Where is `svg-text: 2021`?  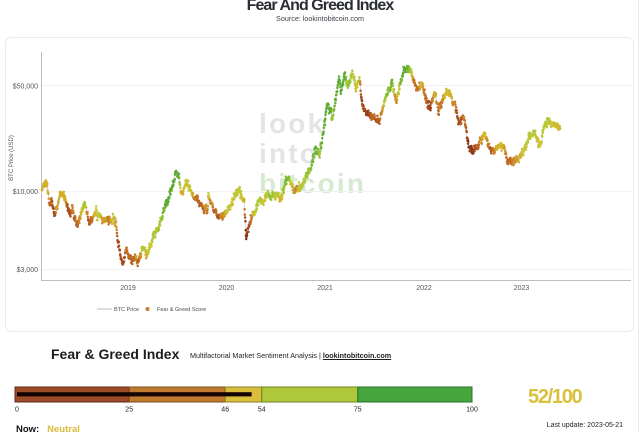 svg-text: 2021 is located at coordinates (325, 288).